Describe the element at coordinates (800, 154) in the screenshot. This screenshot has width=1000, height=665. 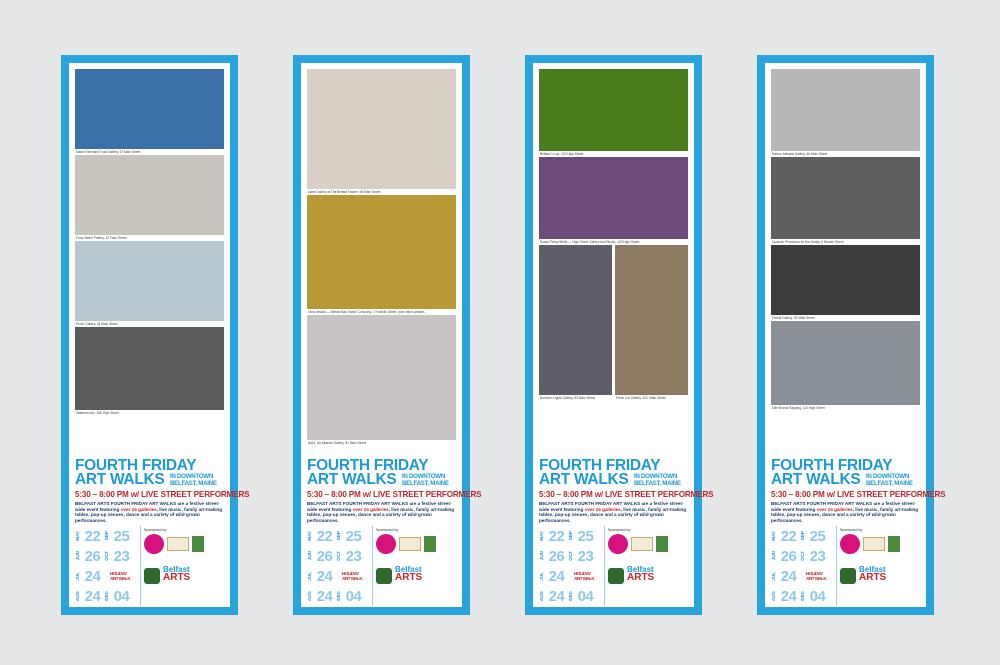
I see `photo-caption: Harbor Artisans Gallery, 46 Main Street` at that location.